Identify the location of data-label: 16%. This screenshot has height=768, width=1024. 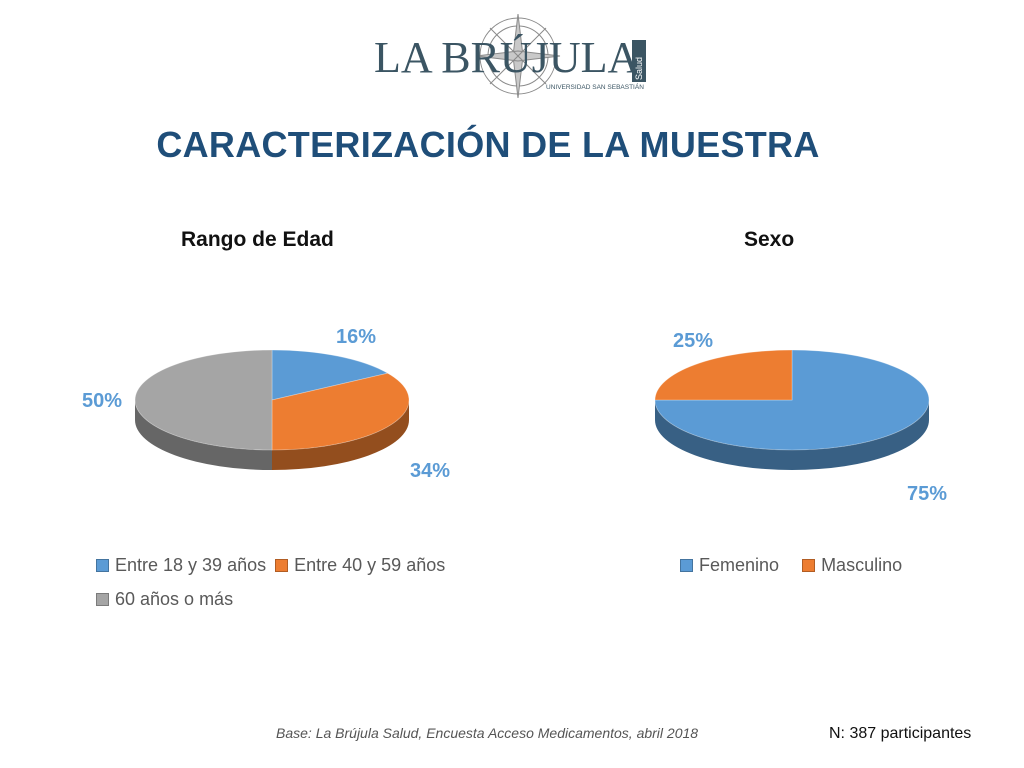
(356, 337).